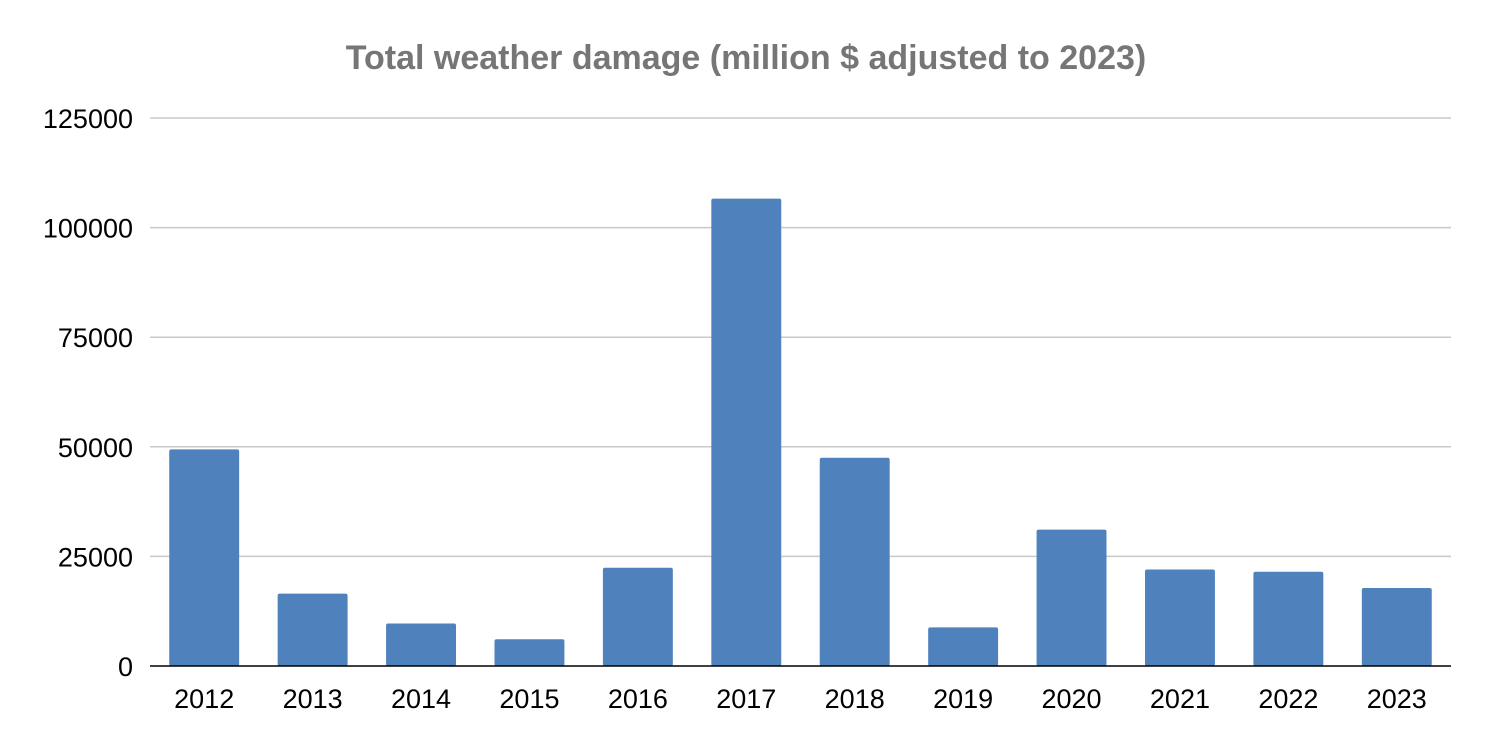  What do you see at coordinates (746, 699) in the screenshot?
I see `x-tick-label: 2017` at bounding box center [746, 699].